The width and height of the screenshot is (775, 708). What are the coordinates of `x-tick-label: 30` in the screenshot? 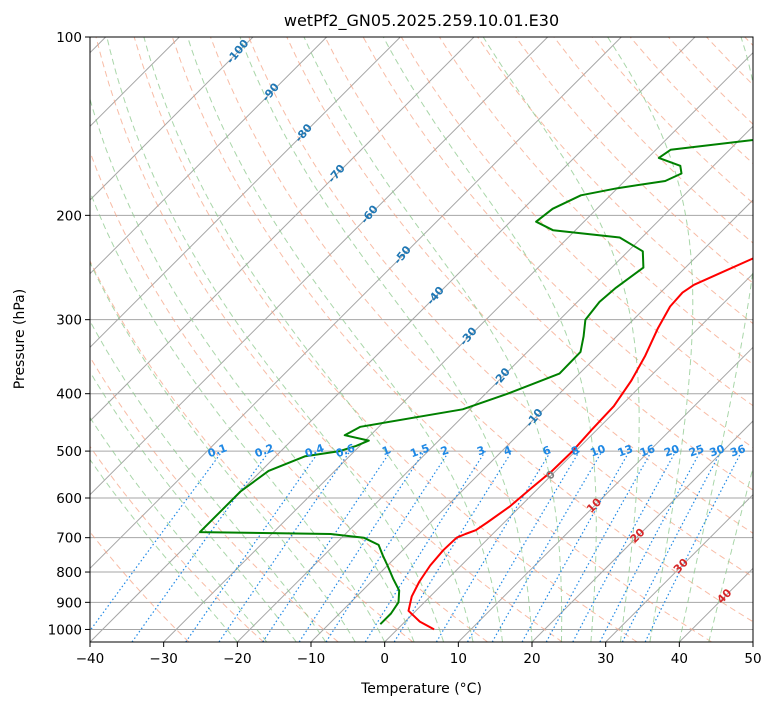 It's located at (605, 659).